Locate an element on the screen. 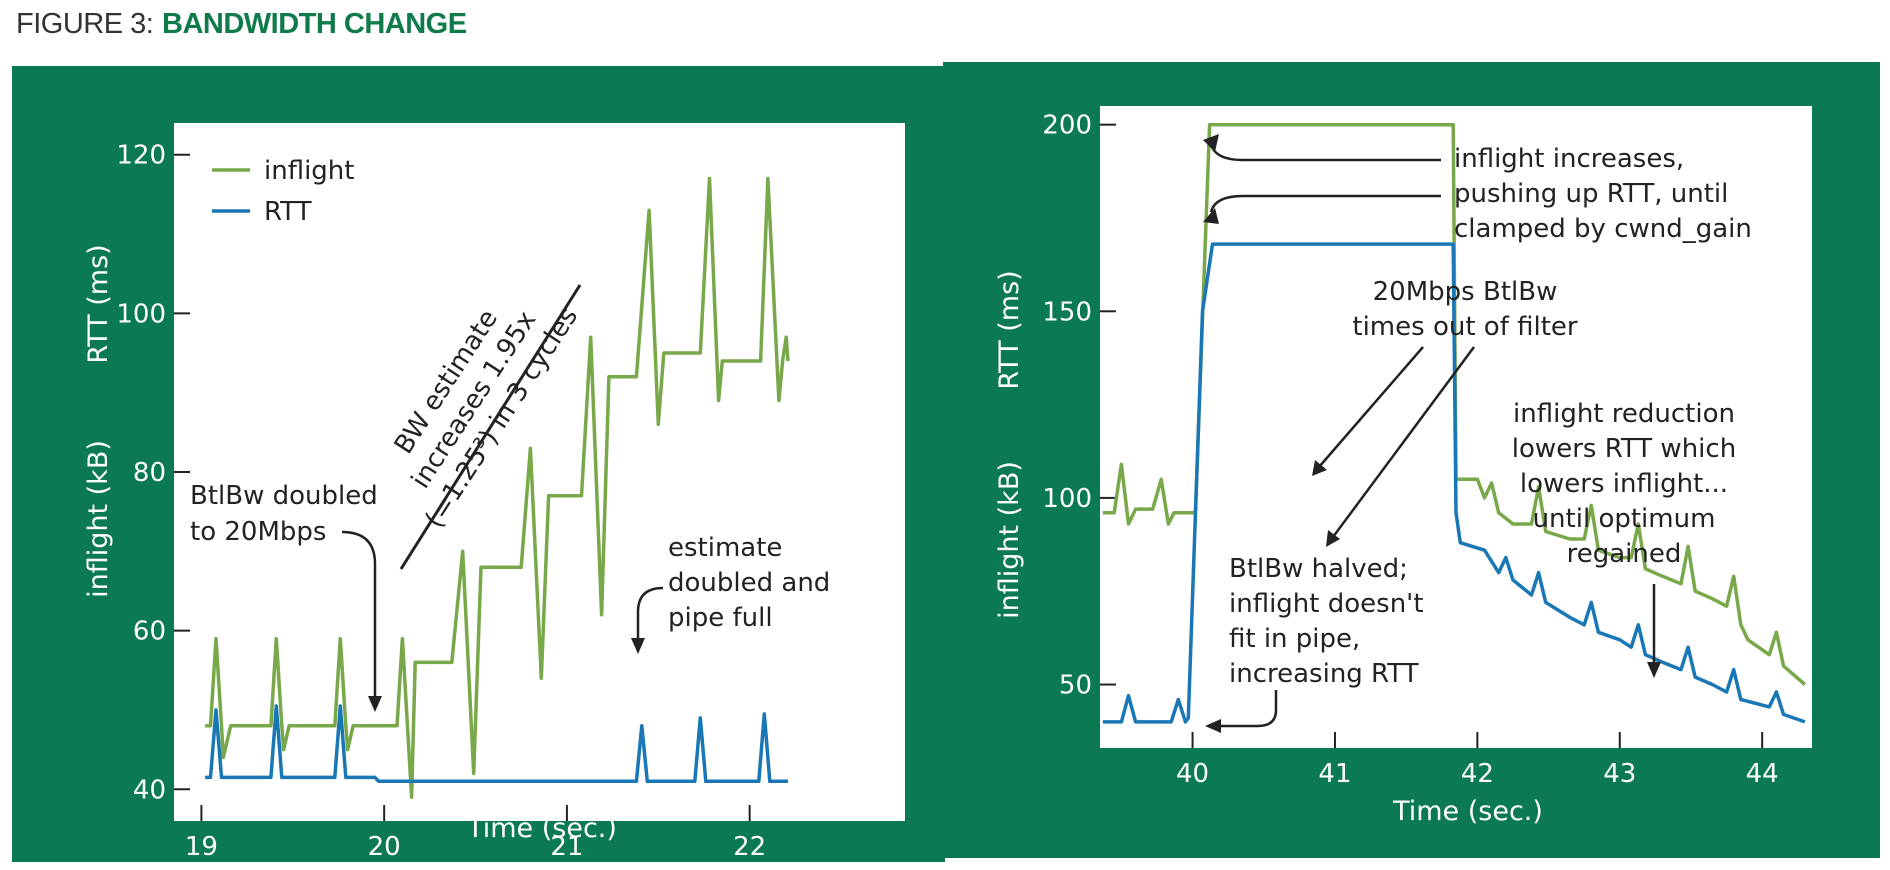 This screenshot has height=870, width=1890. estimate-doubled-line-2: doubled and is located at coordinates (749, 583).